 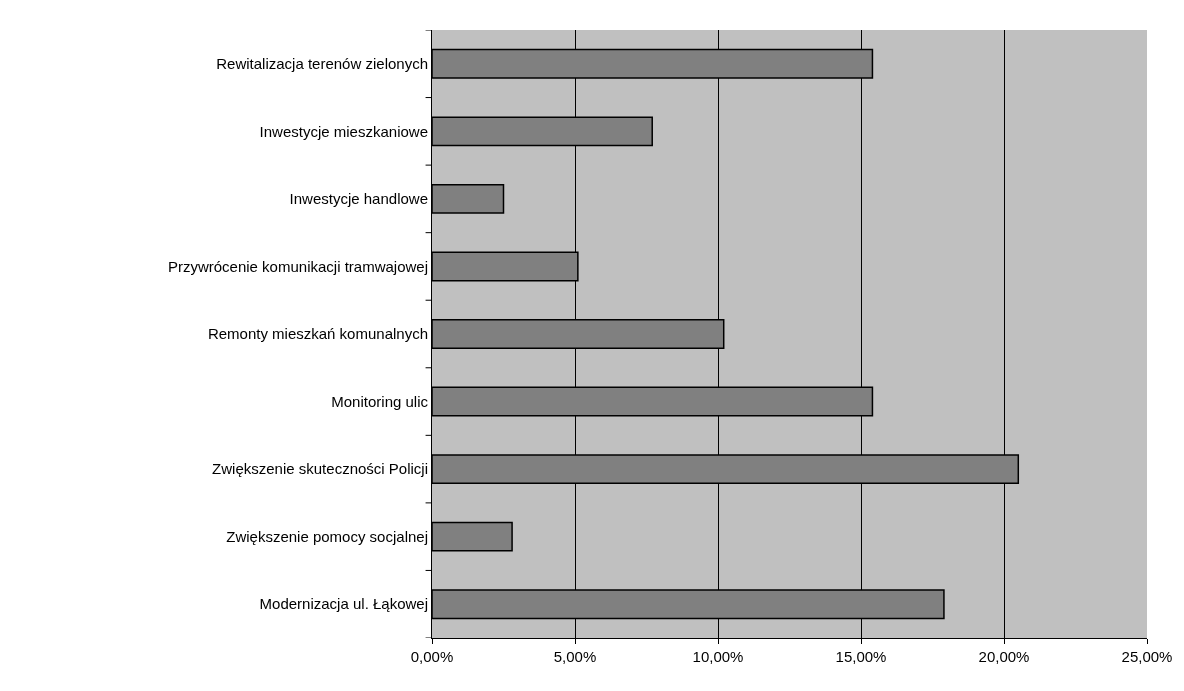 What do you see at coordinates (1147, 656) in the screenshot?
I see `x-tick-label: 25,00%` at bounding box center [1147, 656].